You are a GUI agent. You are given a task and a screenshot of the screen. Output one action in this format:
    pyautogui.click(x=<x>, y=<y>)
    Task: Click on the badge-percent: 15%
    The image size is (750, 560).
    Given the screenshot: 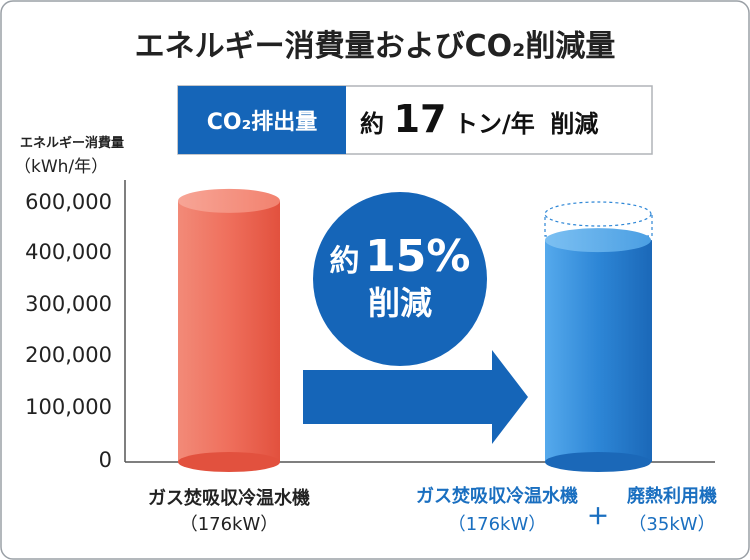 What is the action you would take?
    pyautogui.click(x=417, y=256)
    